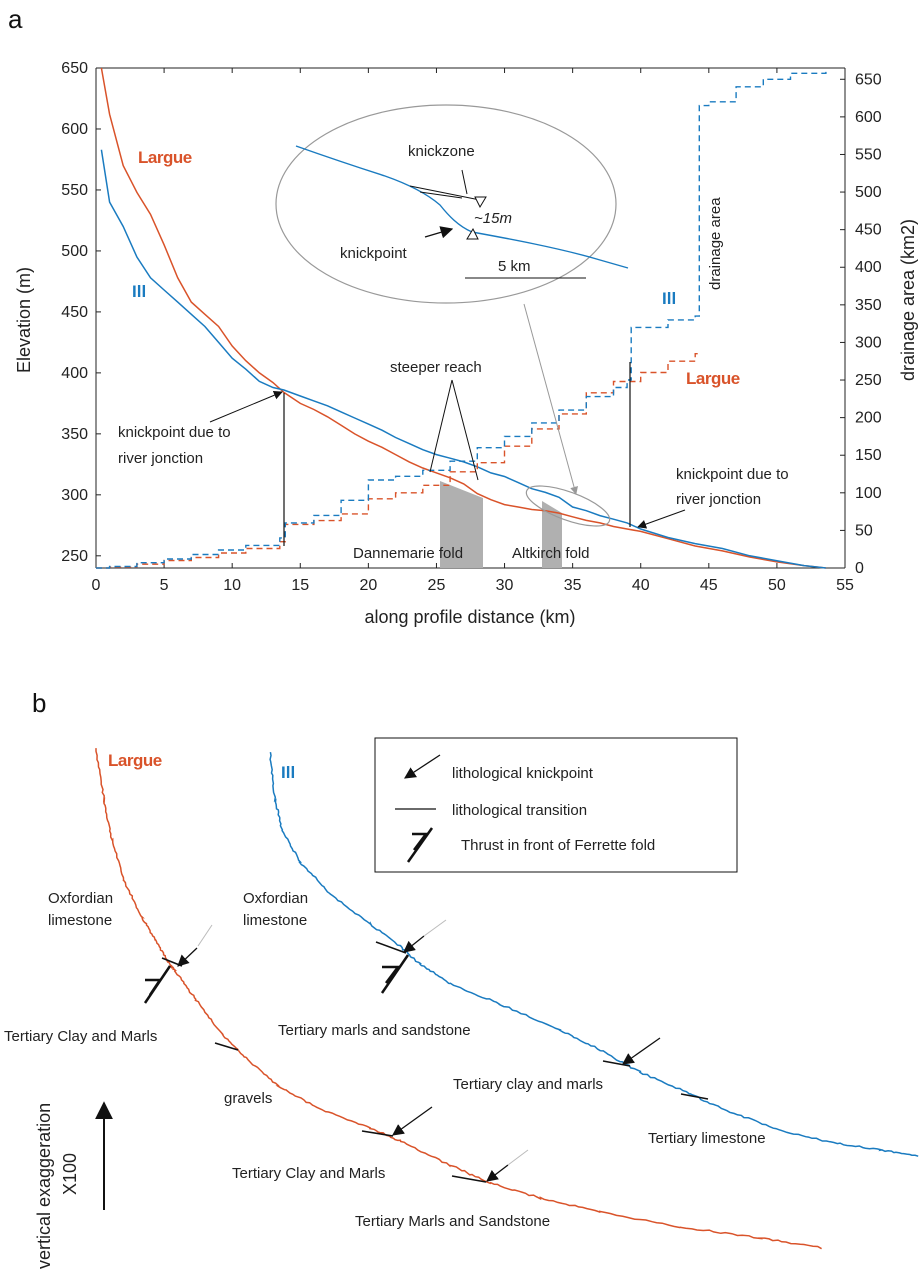 The image size is (919, 1269). I want to click on zoom-connector, so click(550, 399).